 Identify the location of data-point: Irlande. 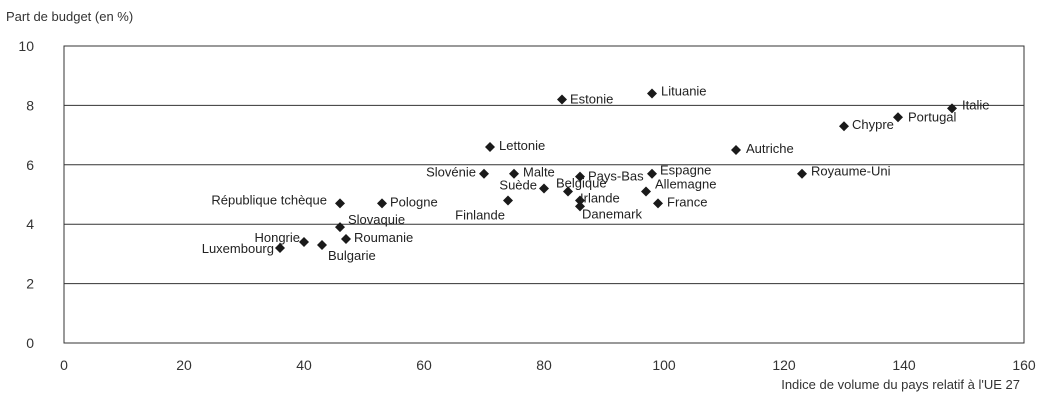
(597, 198).